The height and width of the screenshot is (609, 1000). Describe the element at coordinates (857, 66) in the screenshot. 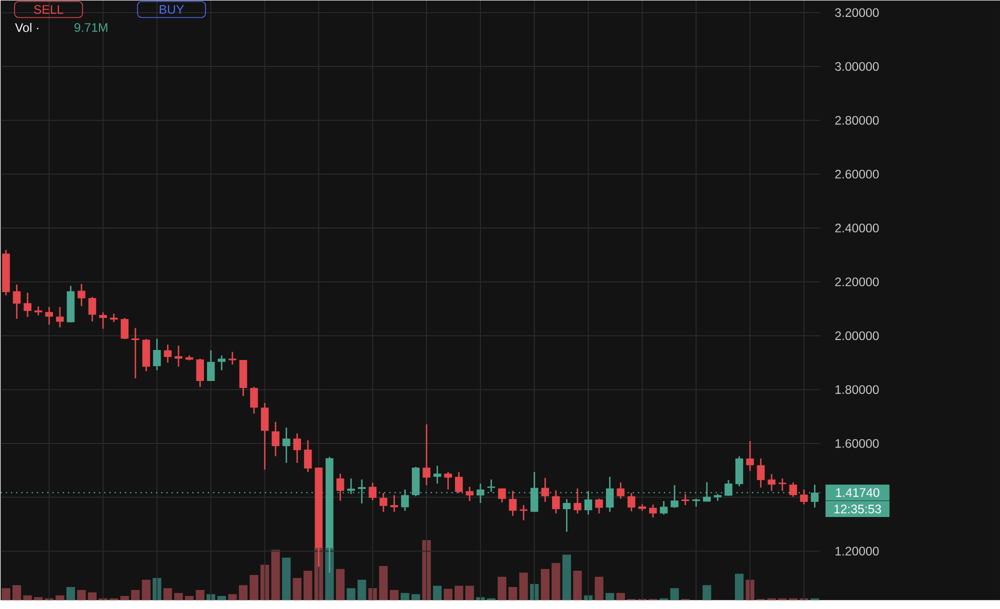

I see `y-tick-label: 3.00000` at that location.